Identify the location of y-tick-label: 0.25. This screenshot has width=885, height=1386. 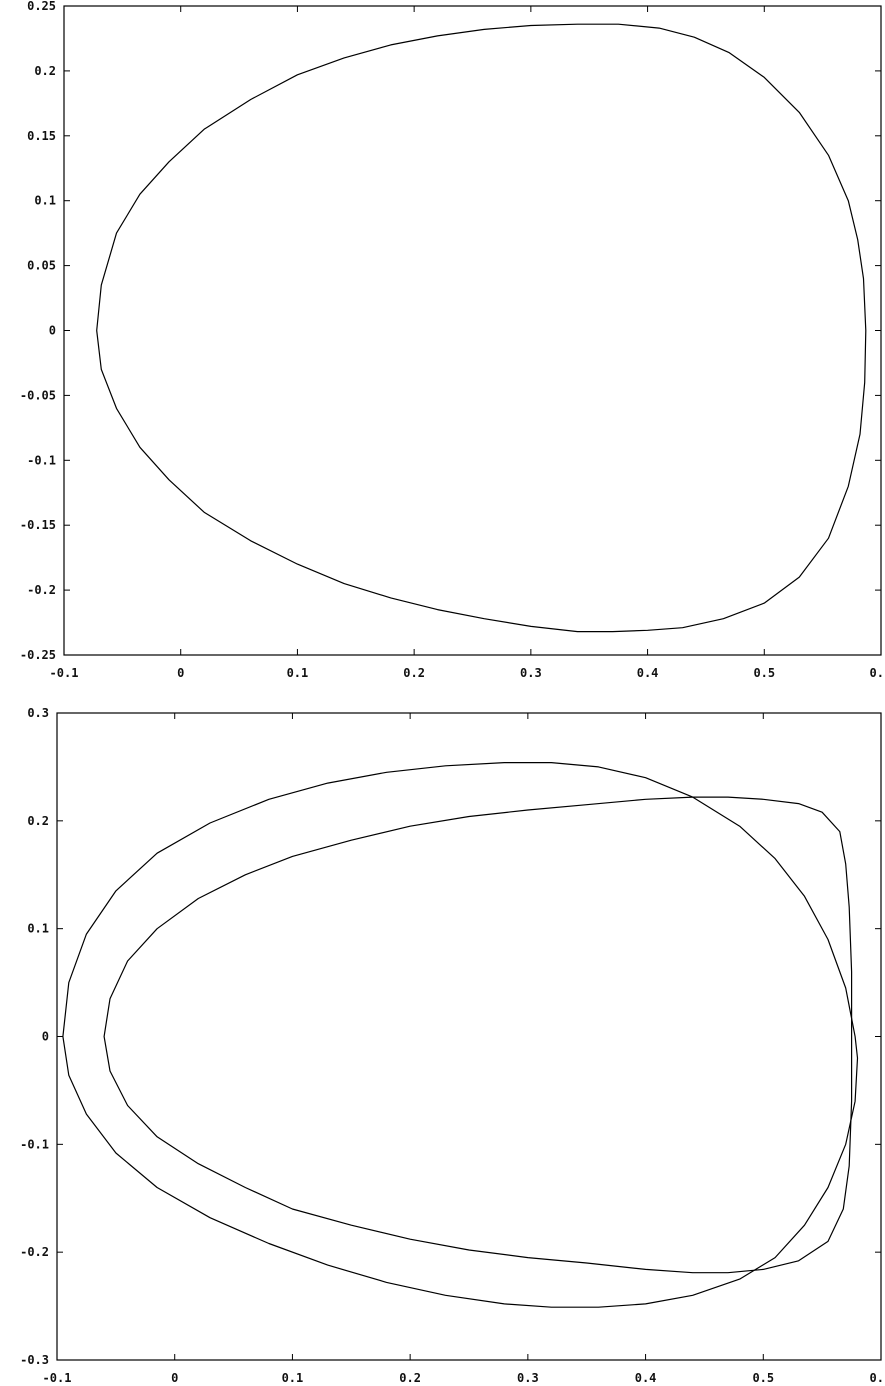
(41, 6).